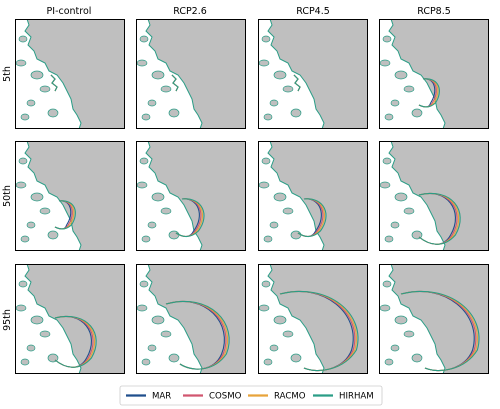 The height and width of the screenshot is (409, 500). I want to click on legend-label-racmo: RACMO, so click(290, 397).